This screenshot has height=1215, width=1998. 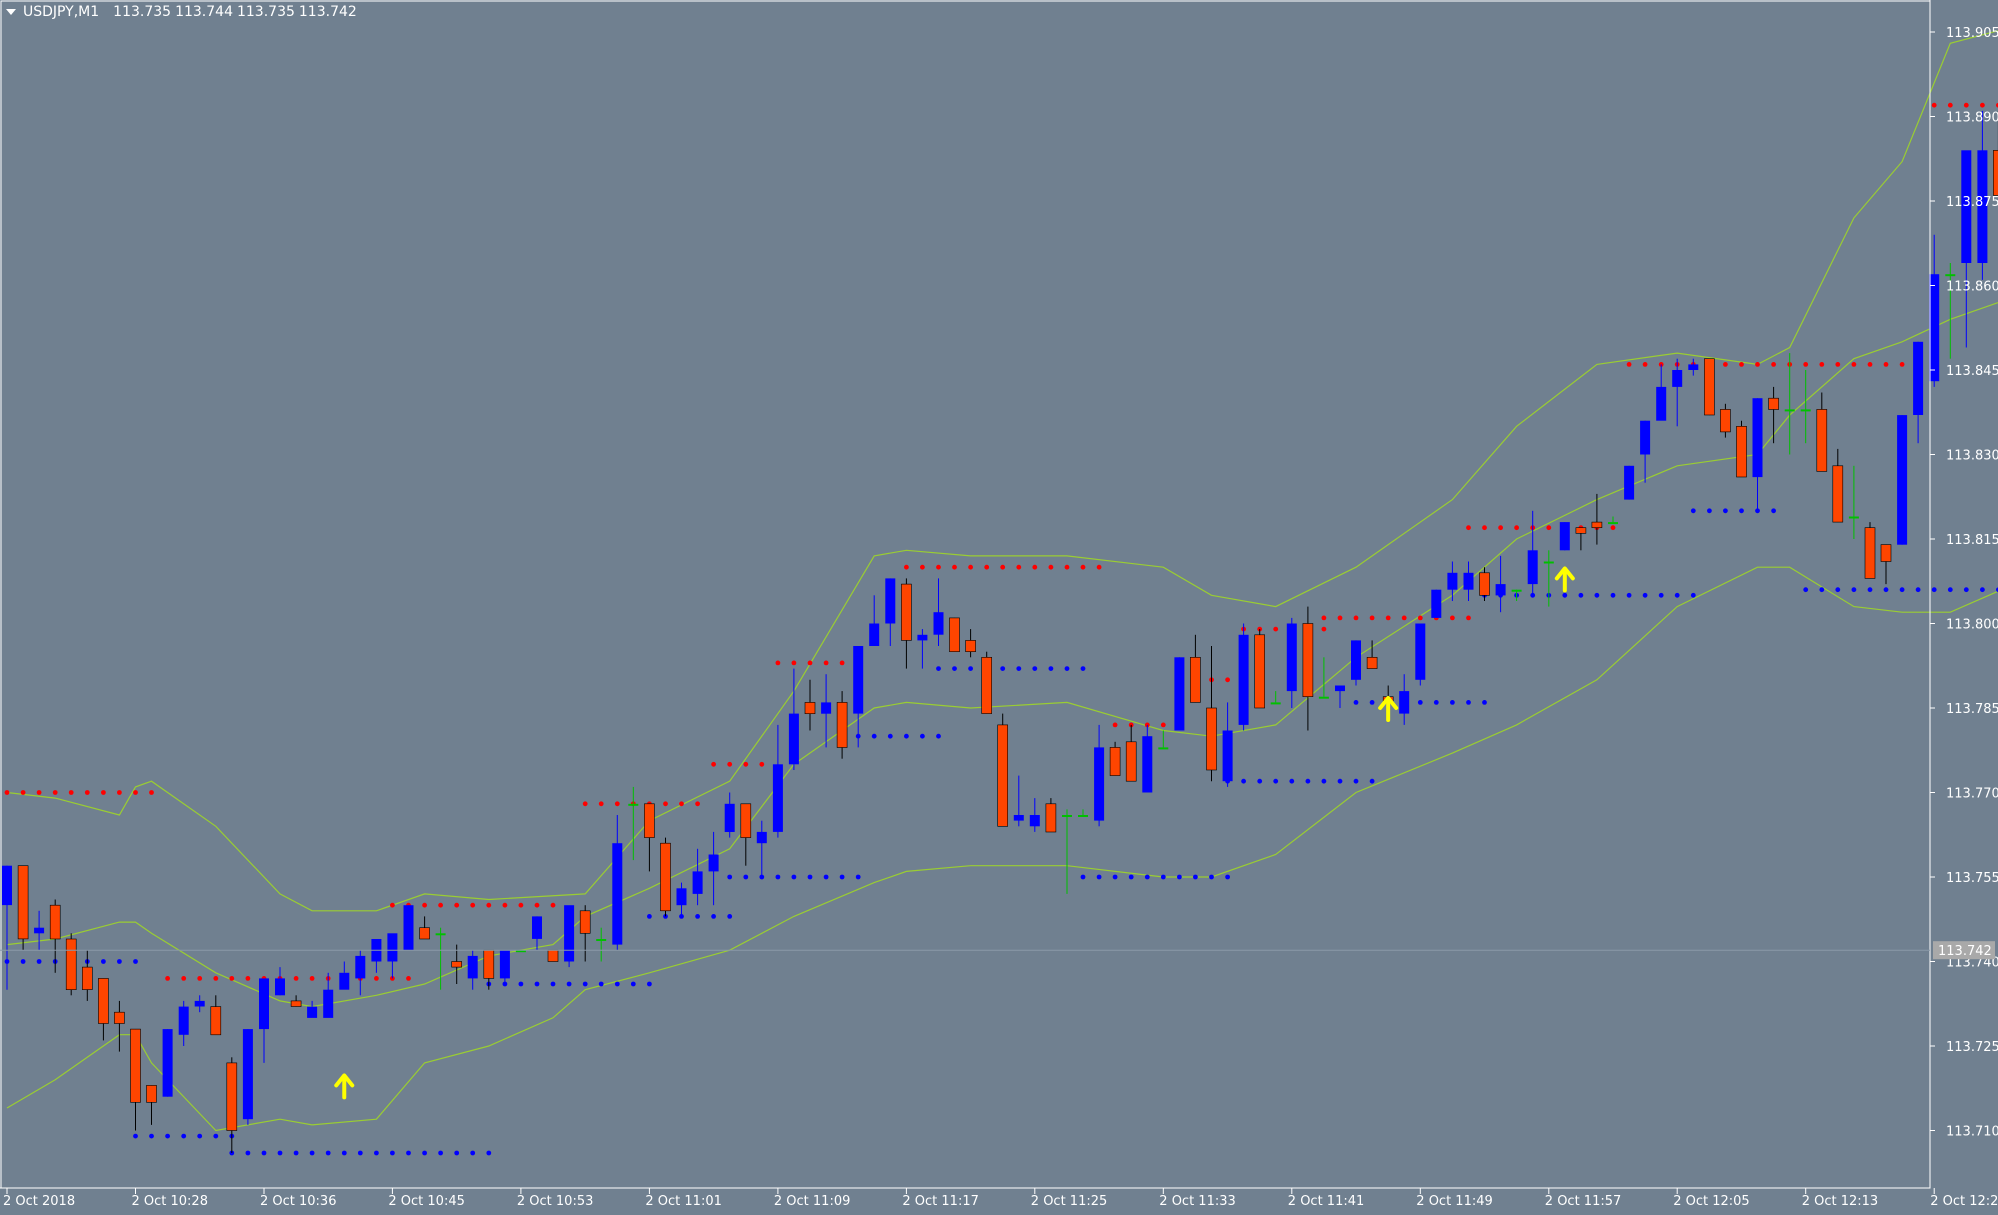 I want to click on chevron-down-icon, so click(x=11, y=12).